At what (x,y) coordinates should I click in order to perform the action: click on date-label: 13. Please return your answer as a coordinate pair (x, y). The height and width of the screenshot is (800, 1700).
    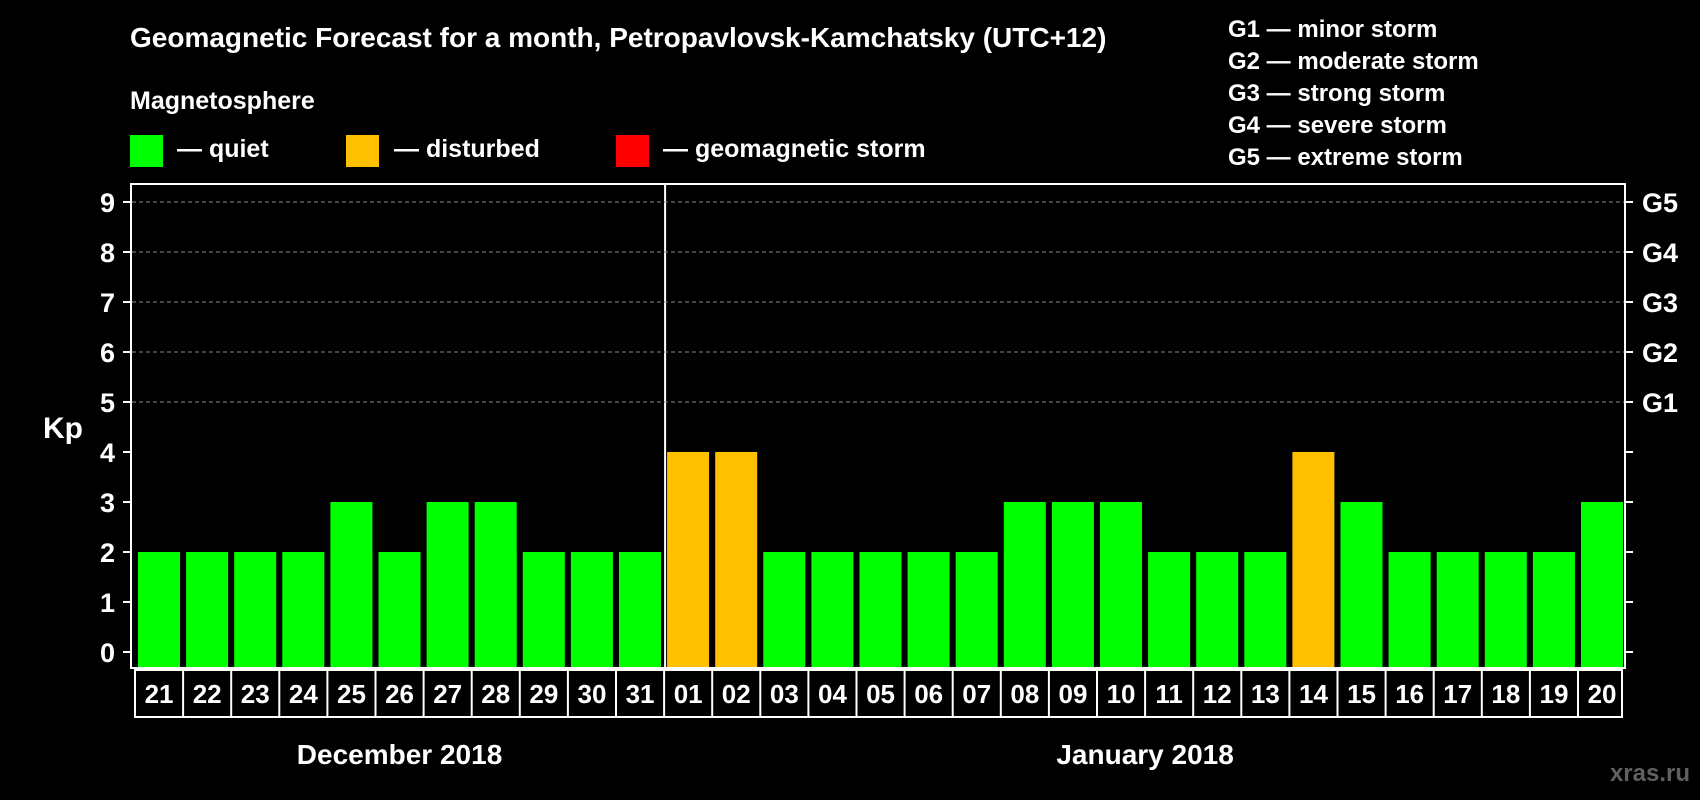
    Looking at the image, I should click on (1265, 694).